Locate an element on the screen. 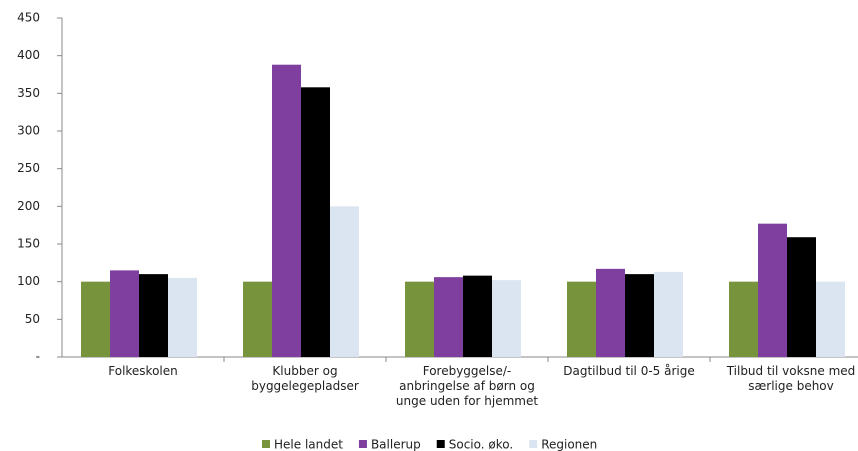  legend-label: Socio. øko. is located at coordinates (481, 444).